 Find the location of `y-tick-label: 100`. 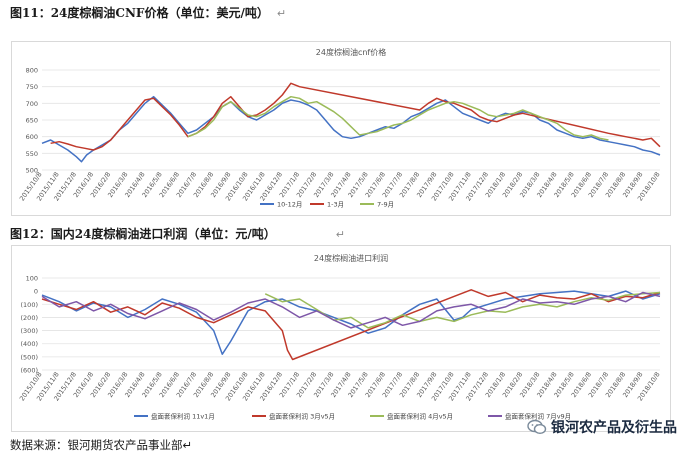

y-tick-label: 100 is located at coordinates (32, 279).